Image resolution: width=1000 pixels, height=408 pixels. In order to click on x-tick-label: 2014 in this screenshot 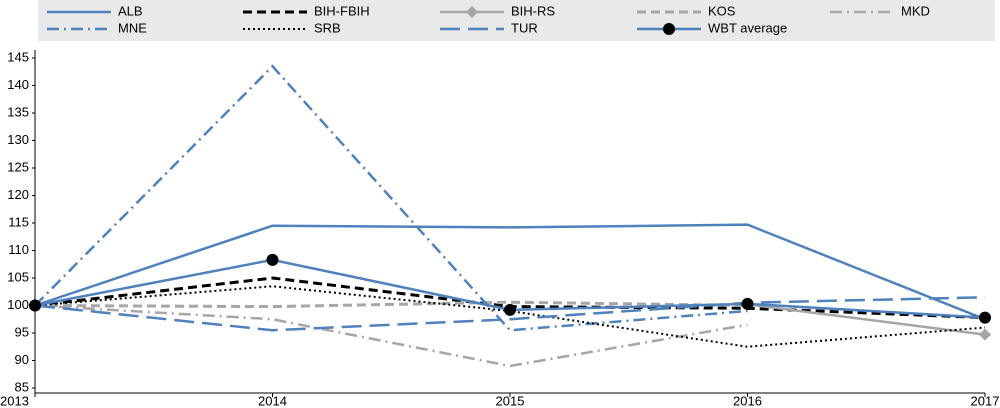, I will do `click(272, 400)`.